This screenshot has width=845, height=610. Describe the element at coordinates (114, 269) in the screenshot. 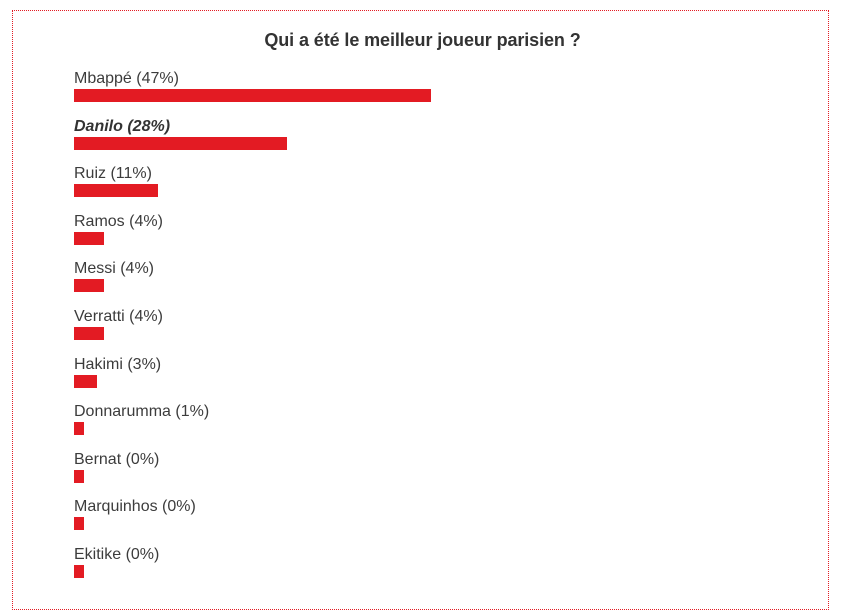

I see `poll-option-label: Messi (4%)` at that location.